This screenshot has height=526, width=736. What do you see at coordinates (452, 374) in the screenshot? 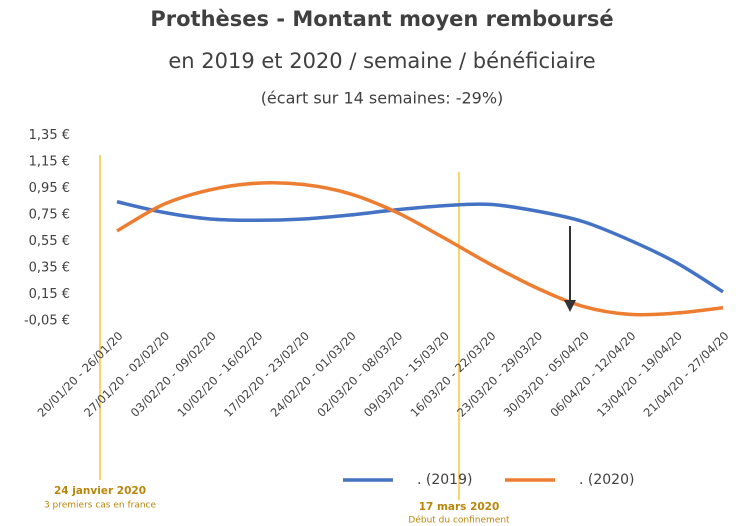
I see `x-tick-label: 16/03/20 - 22/03/20` at bounding box center [452, 374].